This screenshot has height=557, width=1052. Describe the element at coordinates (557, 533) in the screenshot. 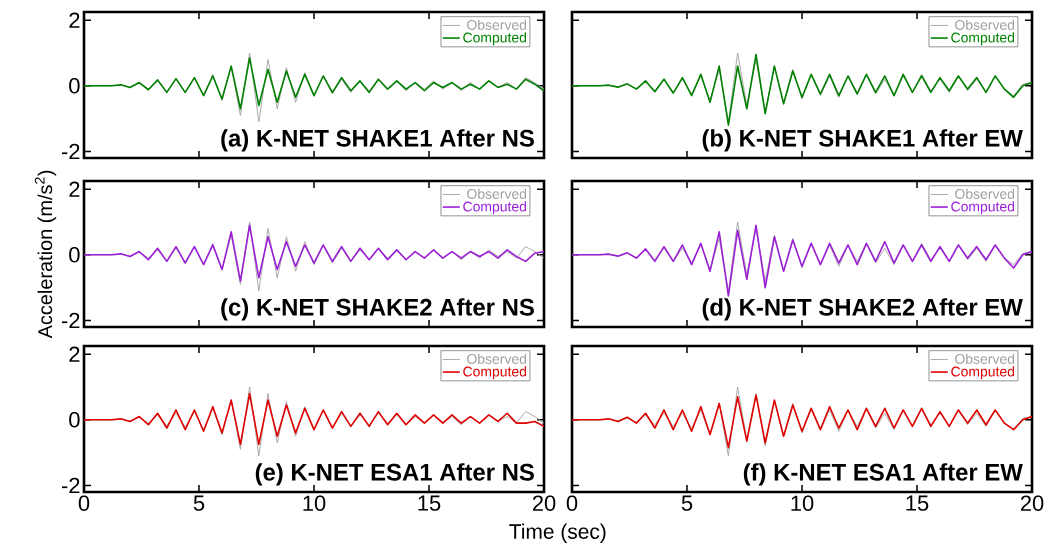

I see `x-axis-title: Time (sec)` at that location.